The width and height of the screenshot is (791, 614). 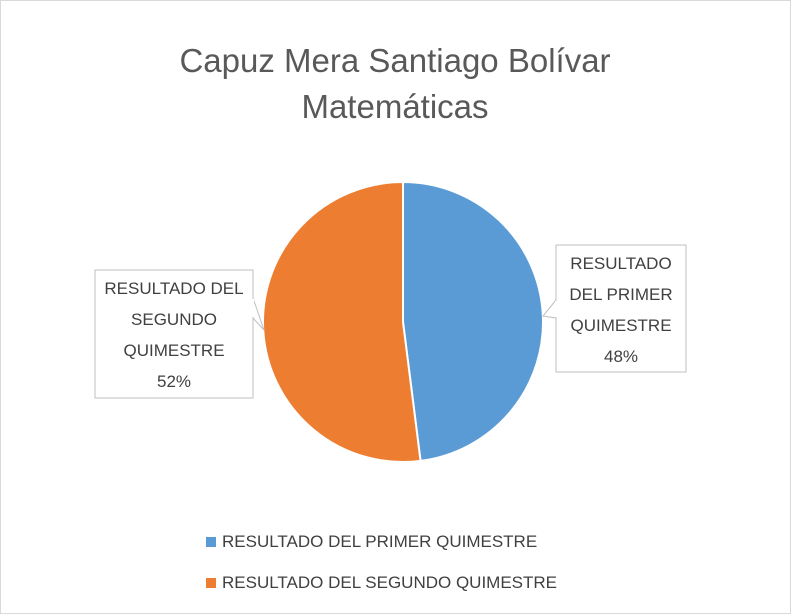 What do you see at coordinates (621, 356) in the screenshot?
I see `data-label-value: 48%` at bounding box center [621, 356].